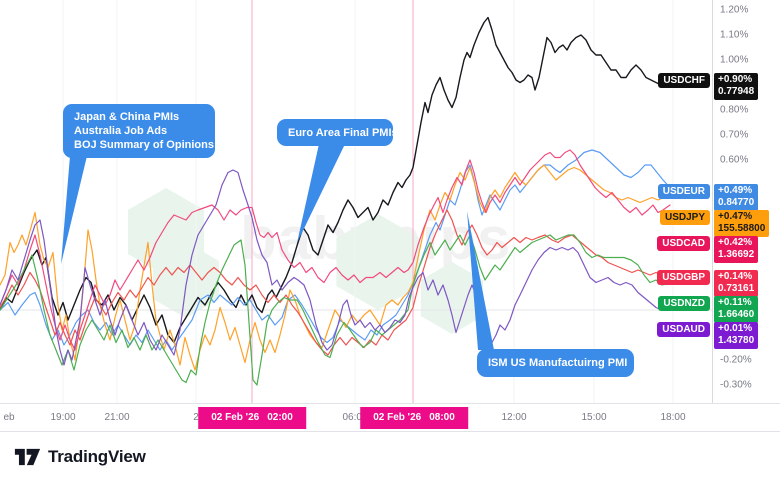 This screenshot has height=485, width=780. What do you see at coordinates (594, 417) in the screenshot?
I see `time-tick-label: 15:00` at bounding box center [594, 417].